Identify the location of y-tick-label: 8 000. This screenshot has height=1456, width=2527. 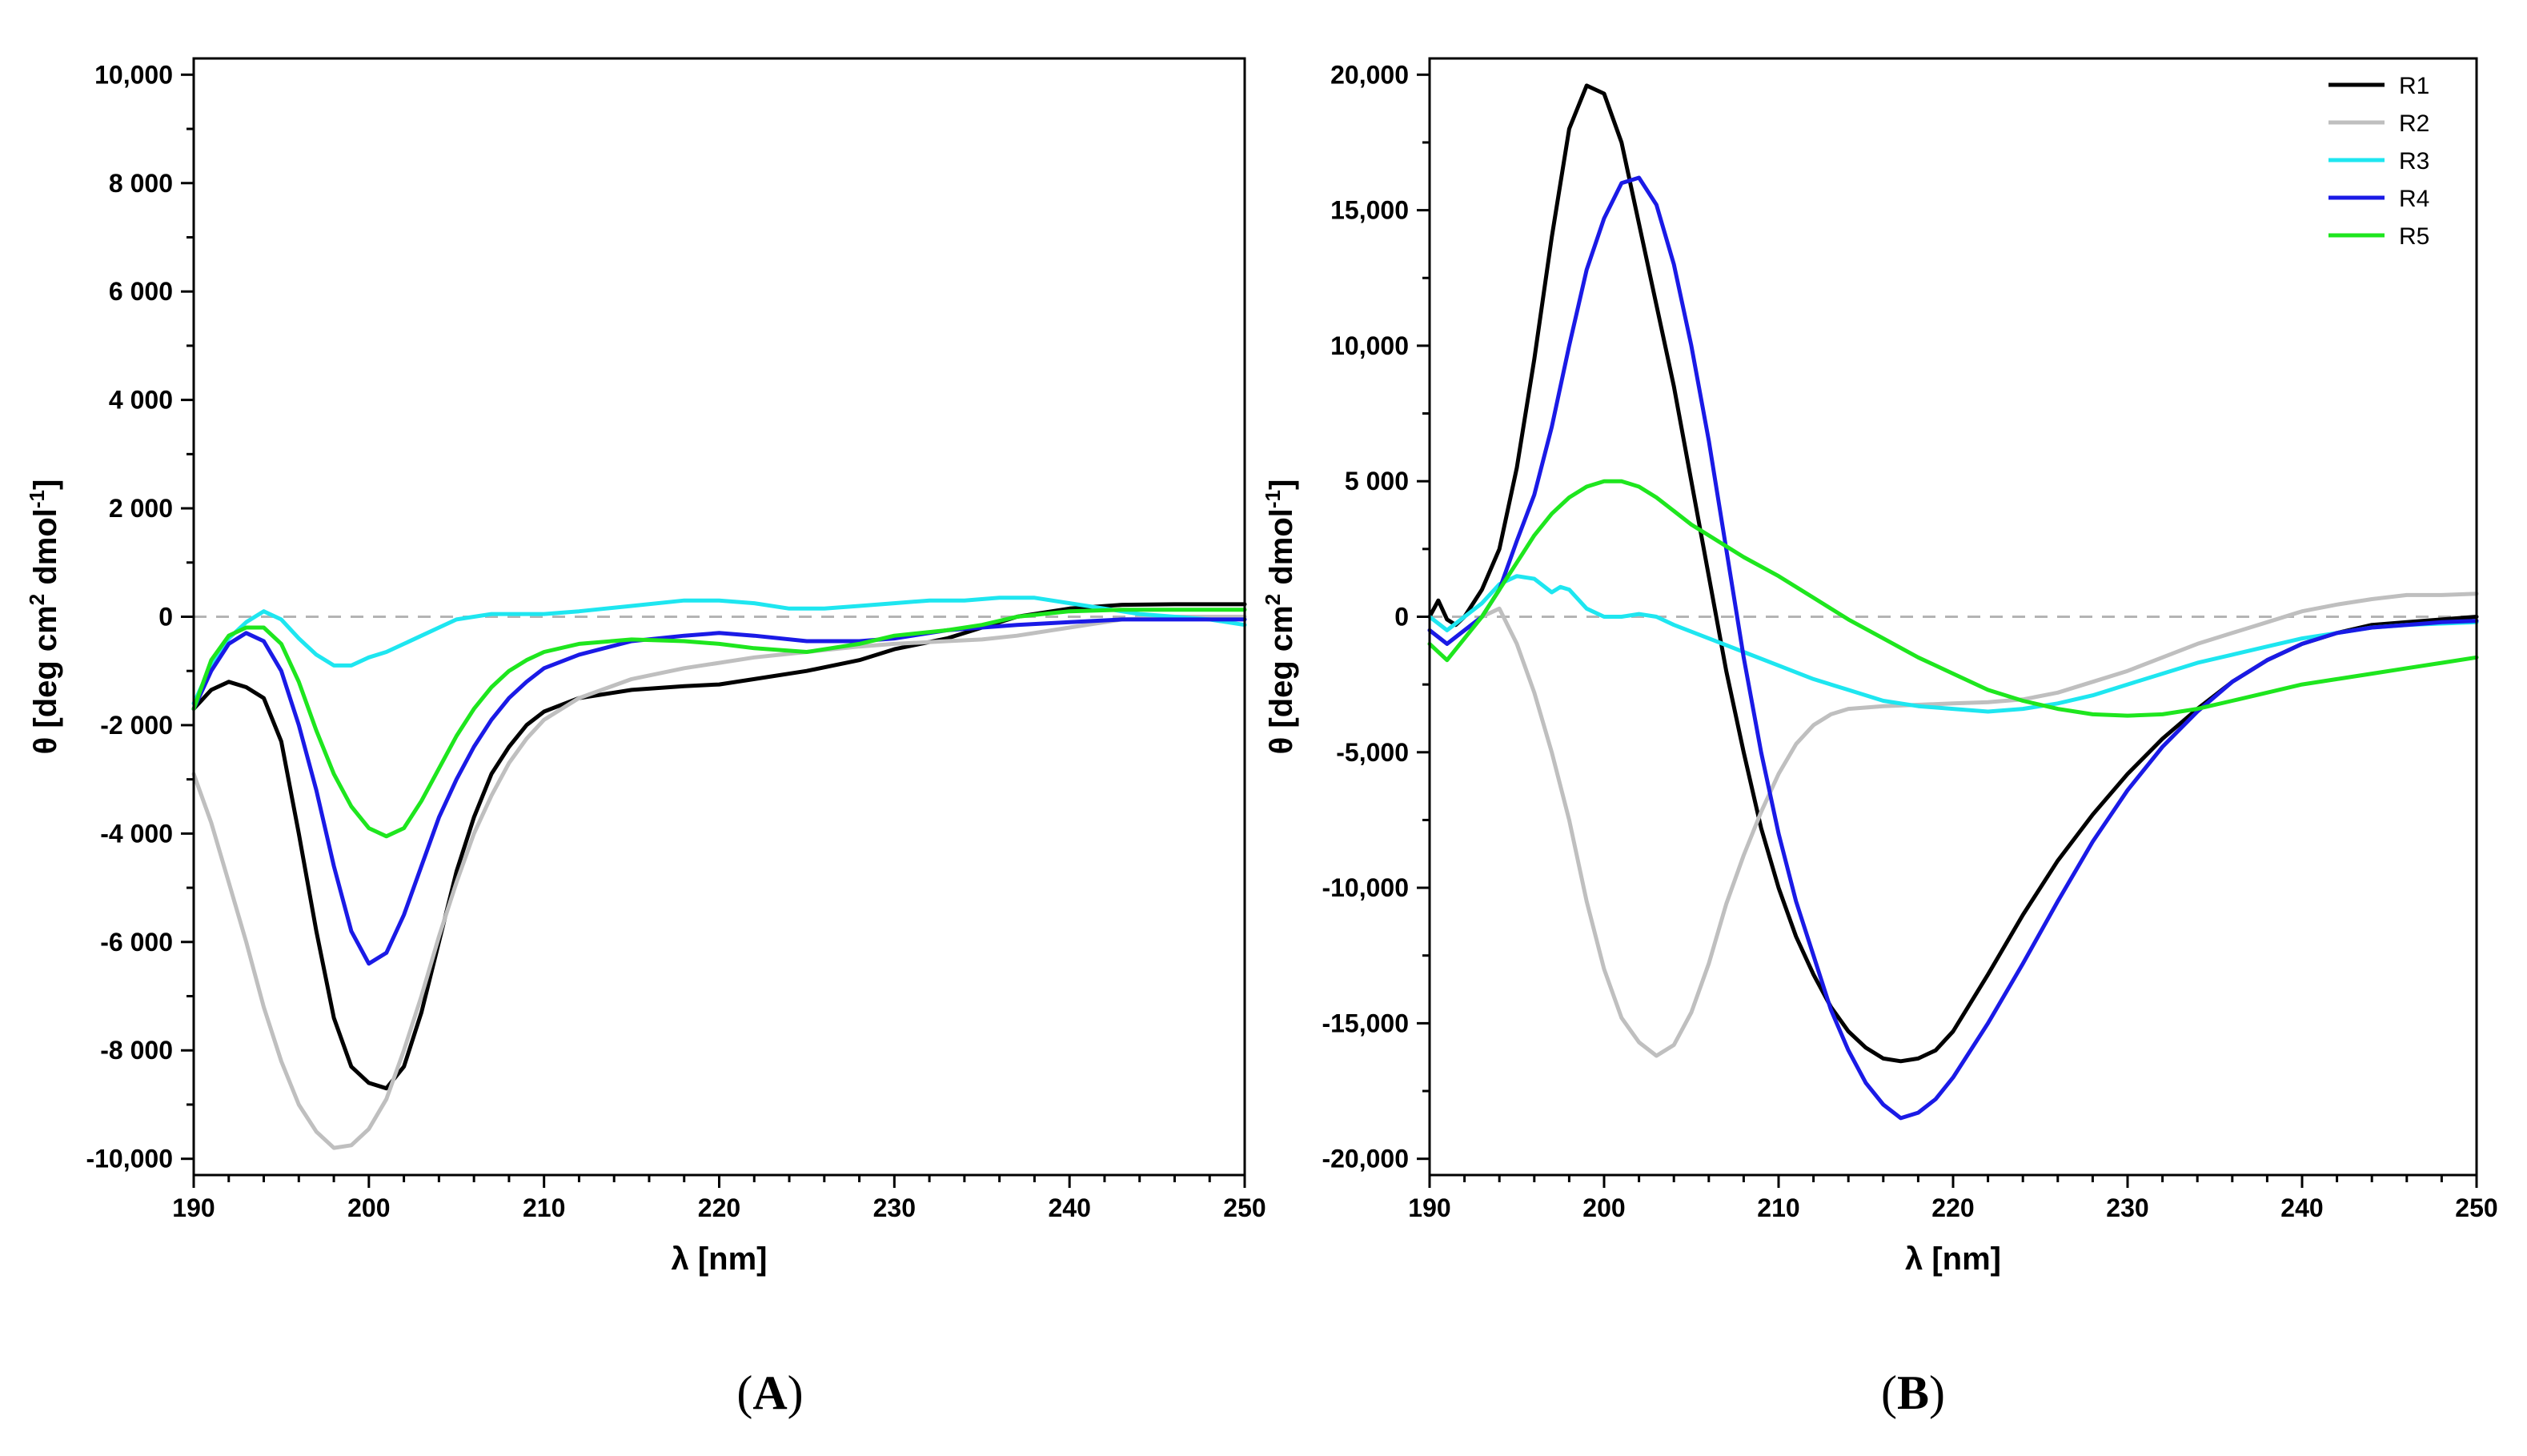
(141, 183).